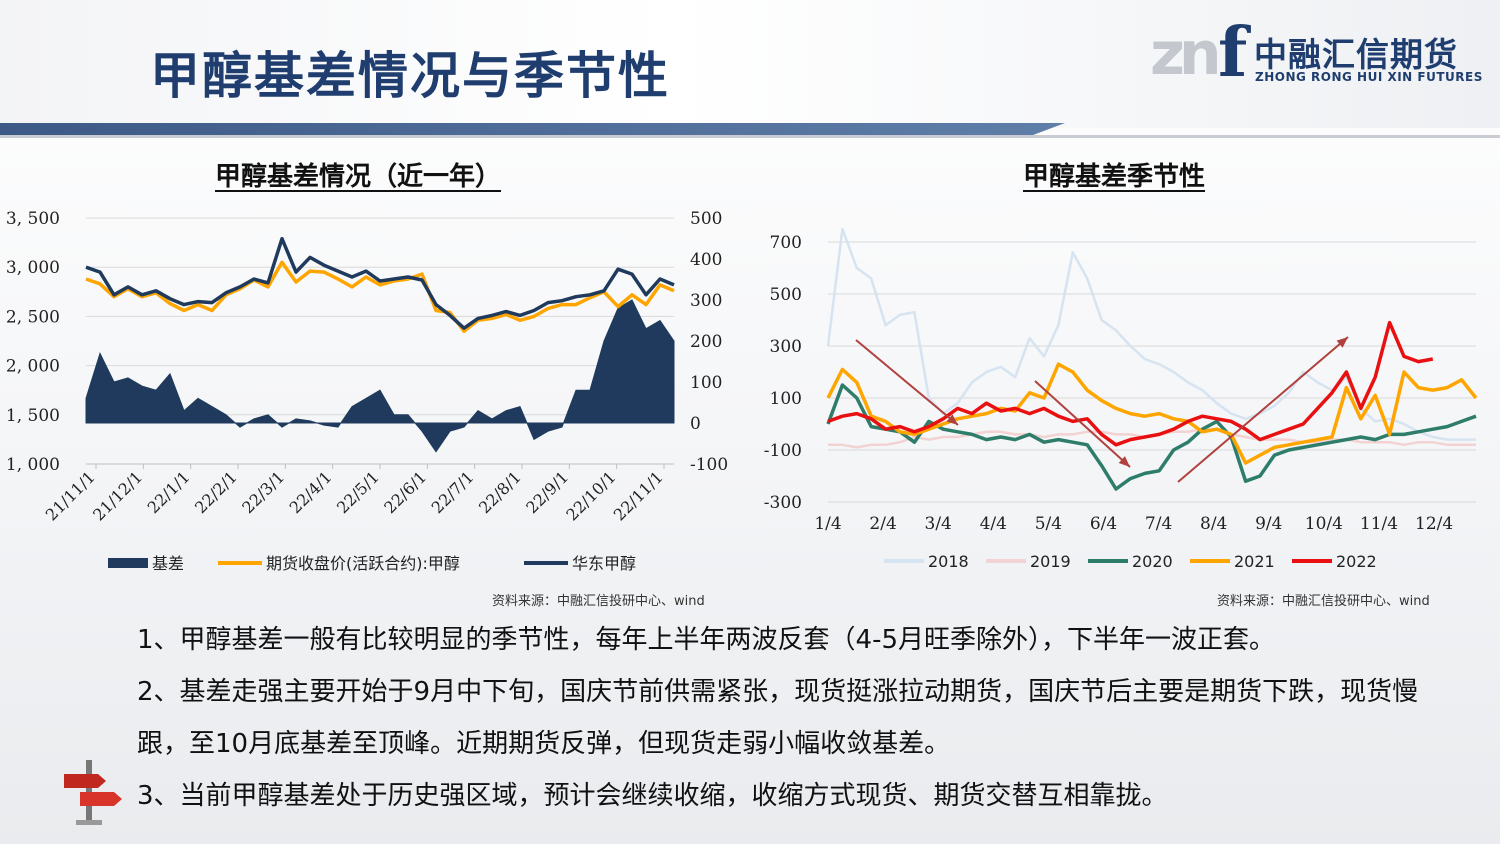 This screenshot has width=1500, height=844. What do you see at coordinates (882, 524) in the screenshot?
I see `x-tick-label: 2/4` at bounding box center [882, 524].